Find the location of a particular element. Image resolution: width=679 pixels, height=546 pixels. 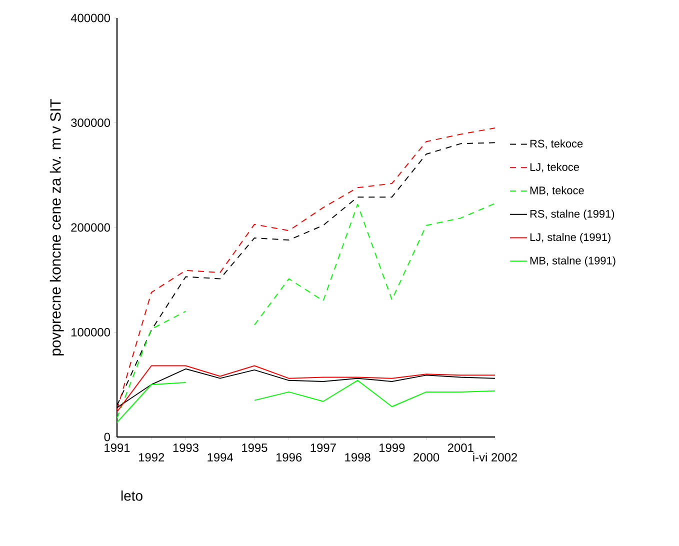

x-tick-label: 1995 is located at coordinates (255, 448).